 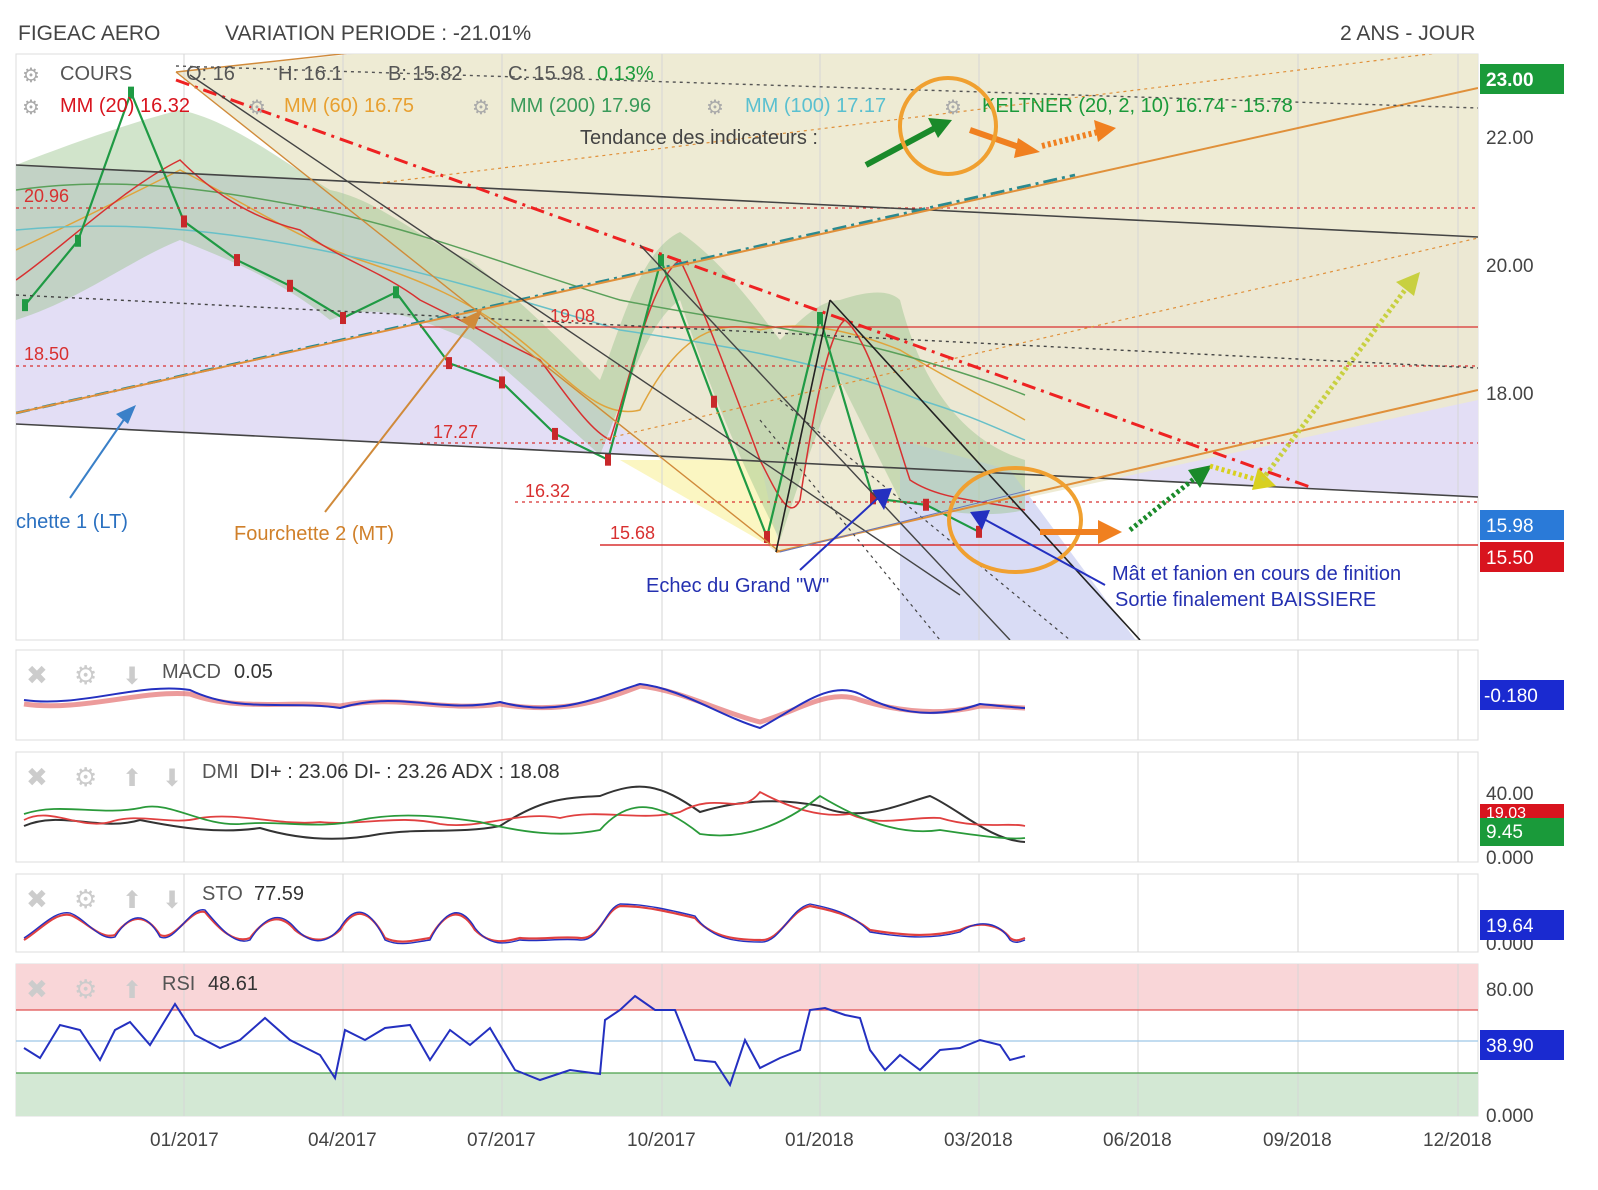 What do you see at coordinates (1137, 1140) in the screenshot?
I see `x-tick: 06/2018` at bounding box center [1137, 1140].